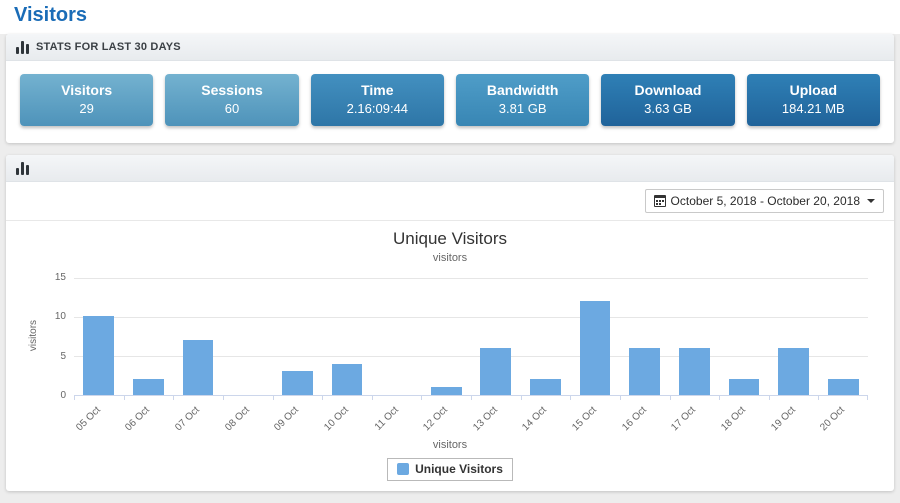  Describe the element at coordinates (108, 47) in the screenshot. I see `stats-panel-title: STATS FOR LAST 30 DAYS` at that location.